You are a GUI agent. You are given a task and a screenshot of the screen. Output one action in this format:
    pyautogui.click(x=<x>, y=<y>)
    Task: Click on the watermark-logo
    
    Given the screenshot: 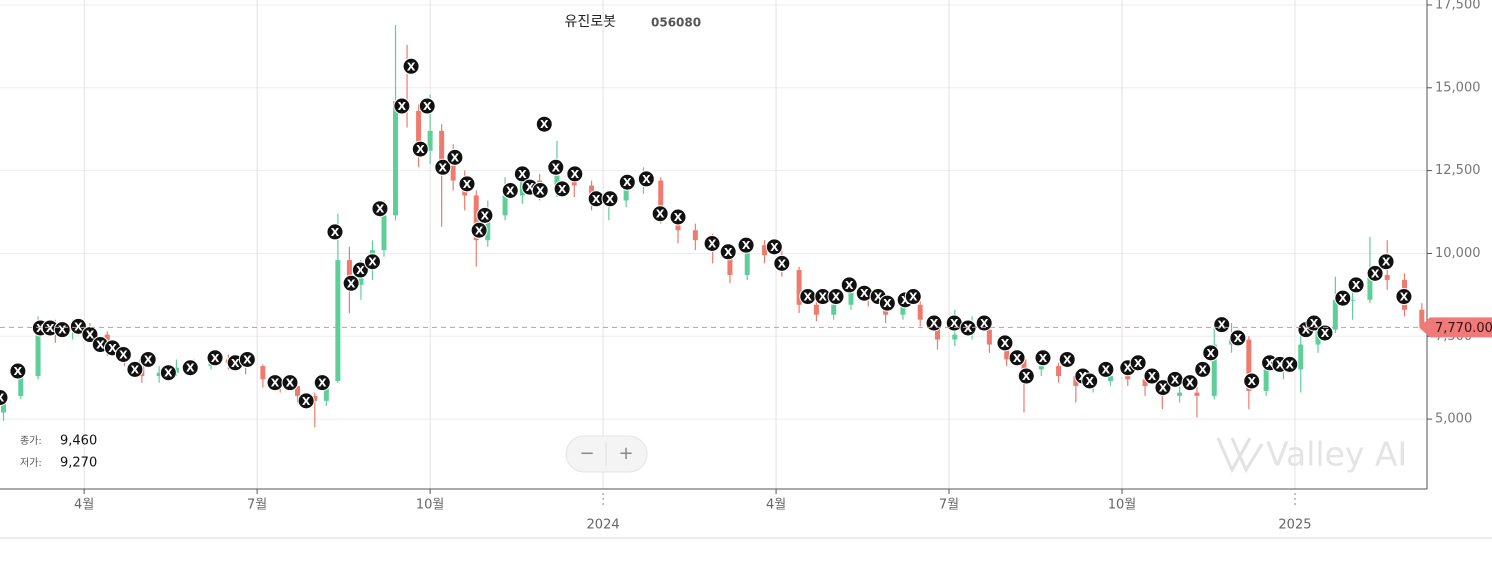 What is the action you would take?
    pyautogui.click(x=1240, y=455)
    